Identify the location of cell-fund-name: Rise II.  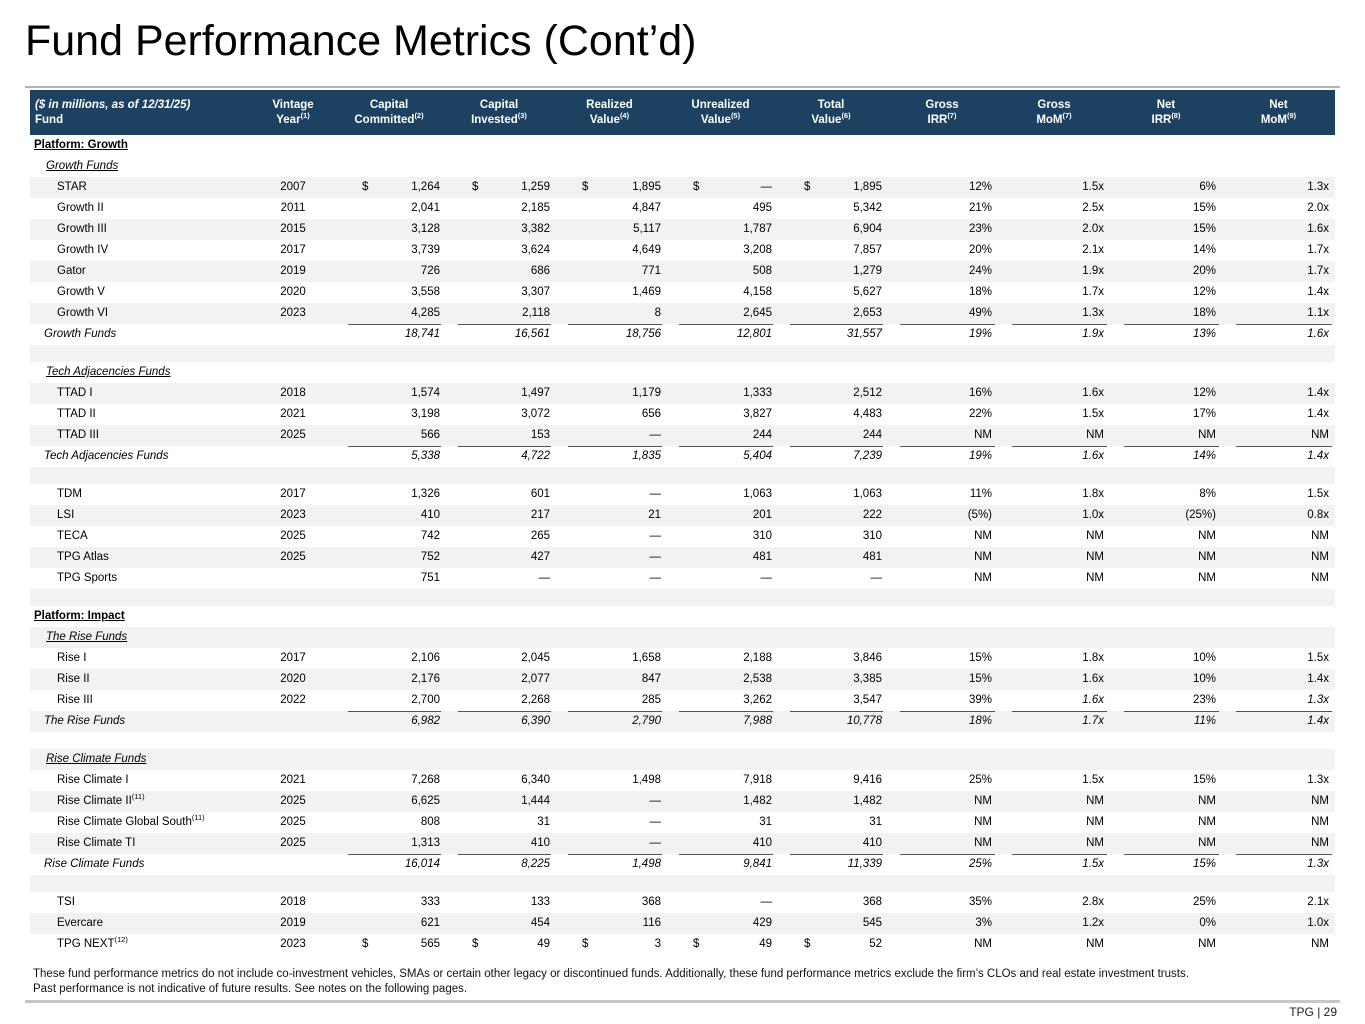
(73, 679).